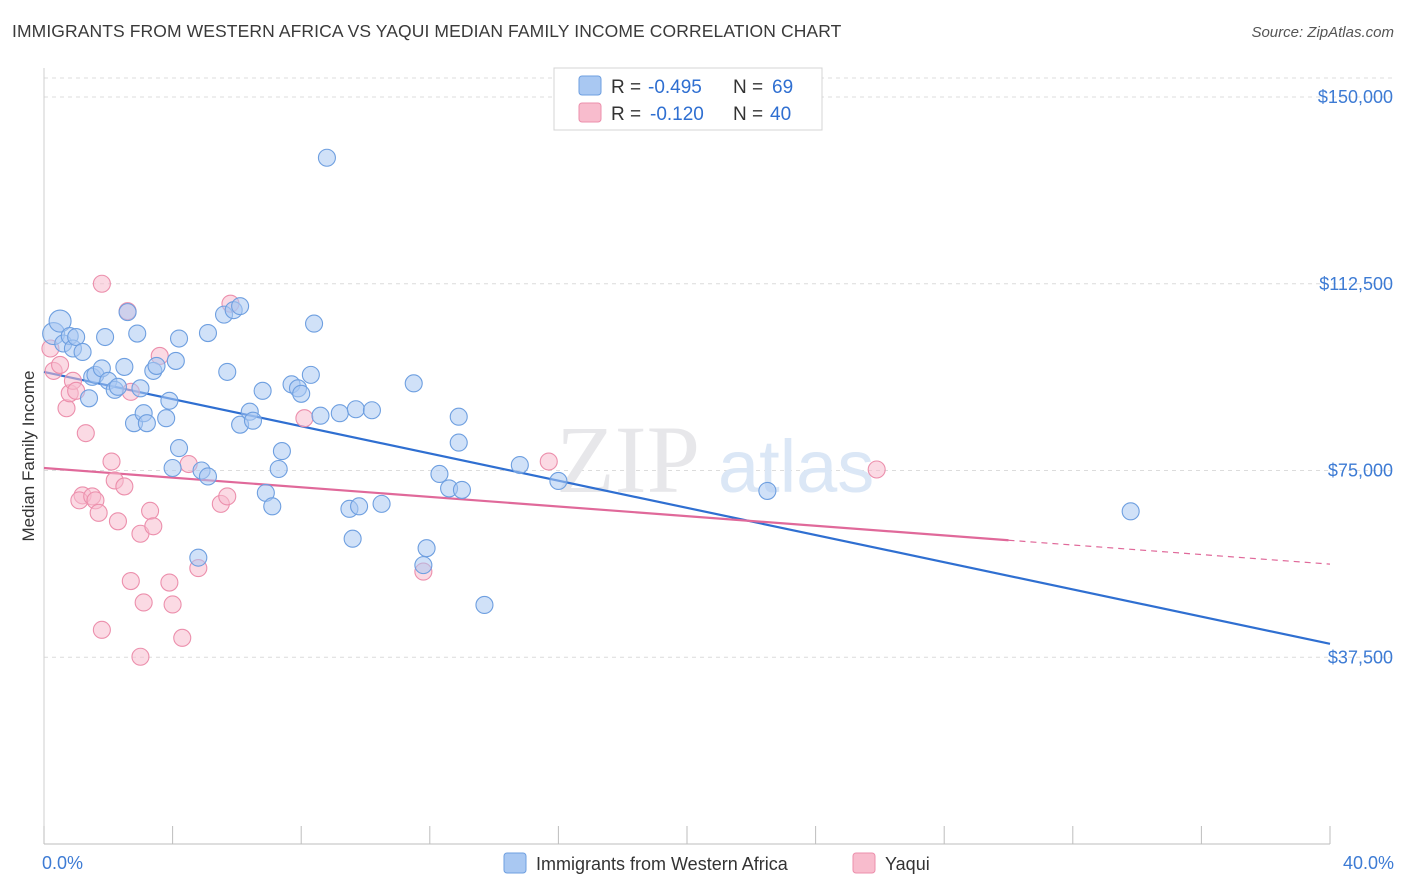  What do you see at coordinates (1355, 377) in the screenshot?
I see `y-tick-labels: $37,500 $75,000 $112,500 $150,000` at bounding box center [1355, 377].